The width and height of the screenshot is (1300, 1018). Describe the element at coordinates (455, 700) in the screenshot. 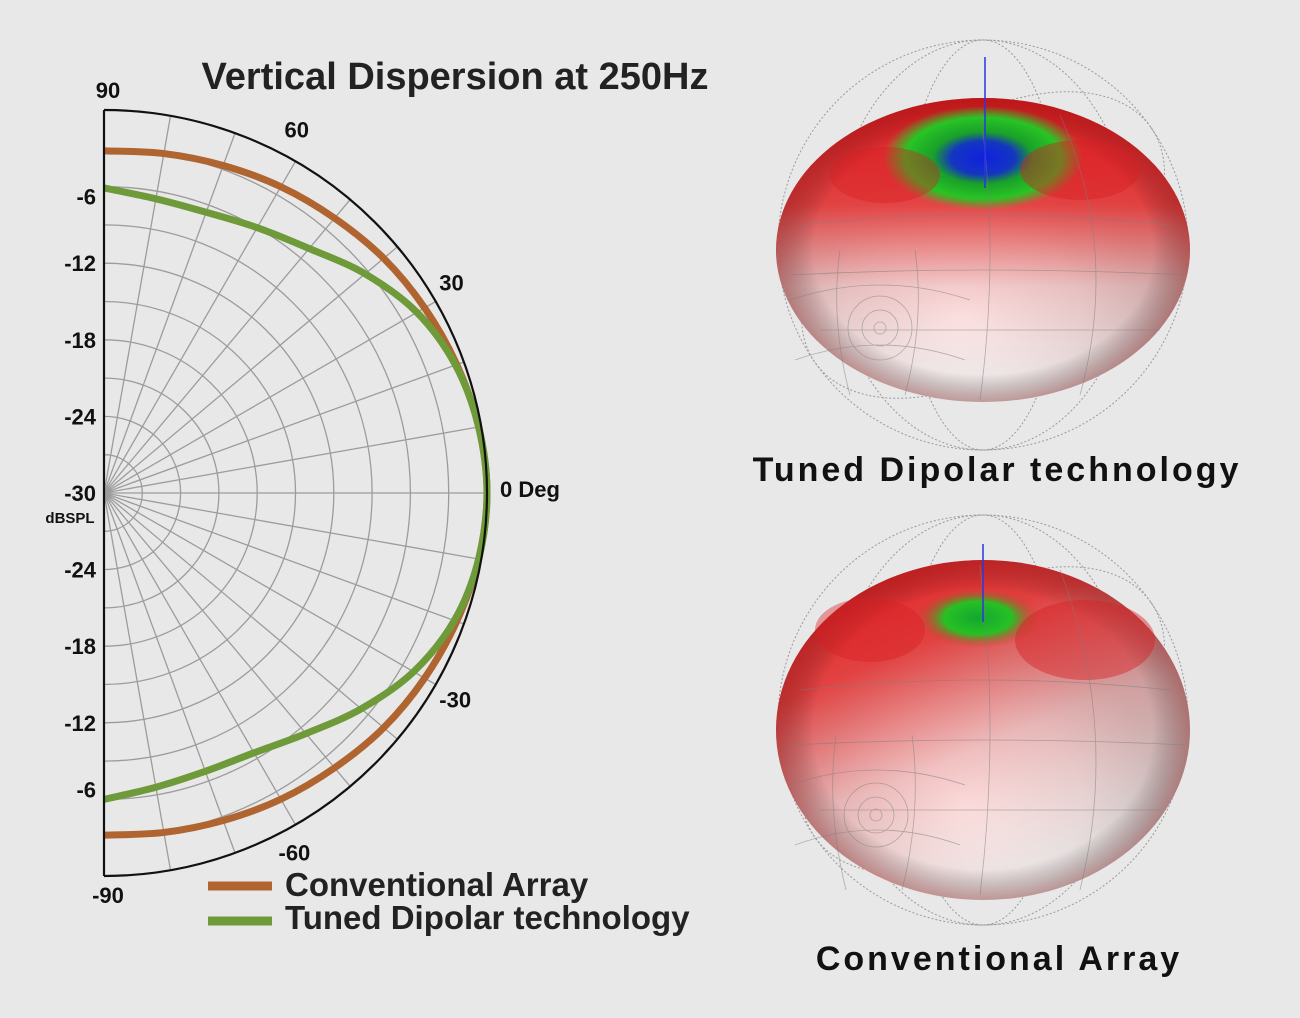

I see `angle-tick-label: -30` at that location.